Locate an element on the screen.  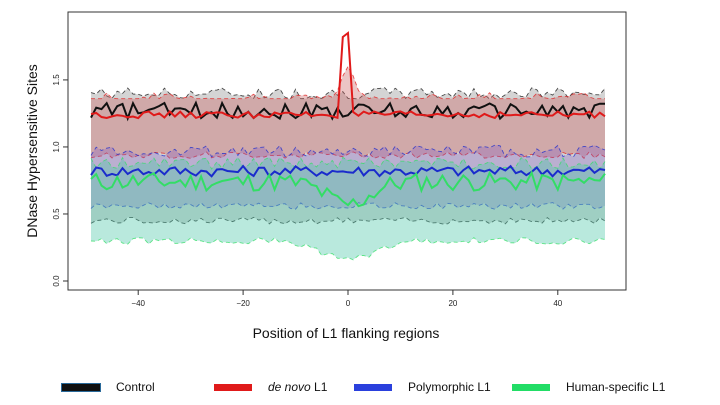
x-tick-label: 20 is located at coordinates (452, 303).